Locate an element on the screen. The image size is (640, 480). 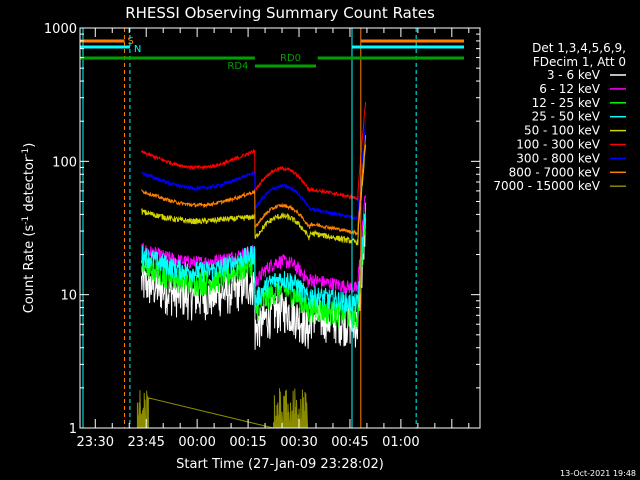
legend-entry-label: 100 - 300 keV is located at coordinates (558, 145).